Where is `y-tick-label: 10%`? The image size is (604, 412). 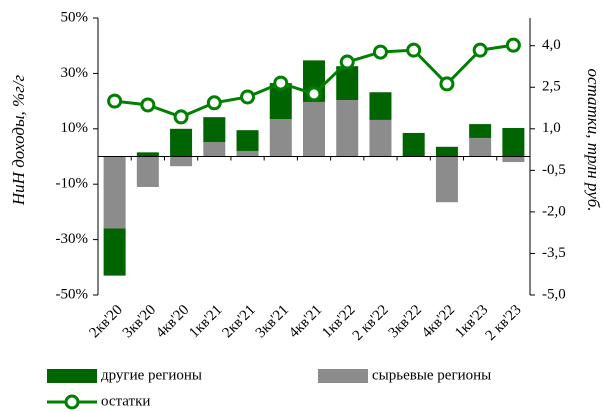
y-tick-label: 10% is located at coordinates (75, 128).